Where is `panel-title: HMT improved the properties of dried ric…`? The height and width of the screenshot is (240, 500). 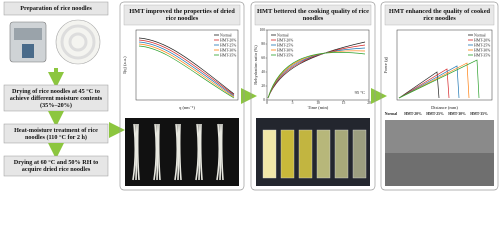
panel-title: HMT improved the properties of dried ric… is located at coordinates (182, 15).